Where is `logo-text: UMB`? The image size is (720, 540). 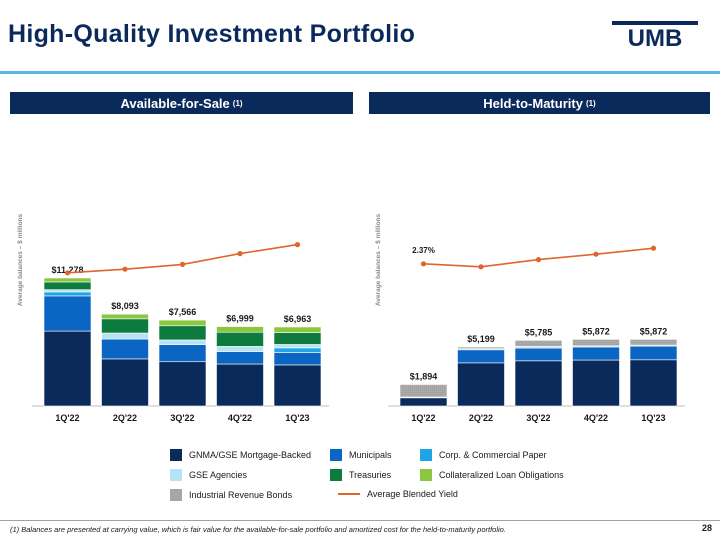
logo-text: UMB is located at coordinates (655, 36).